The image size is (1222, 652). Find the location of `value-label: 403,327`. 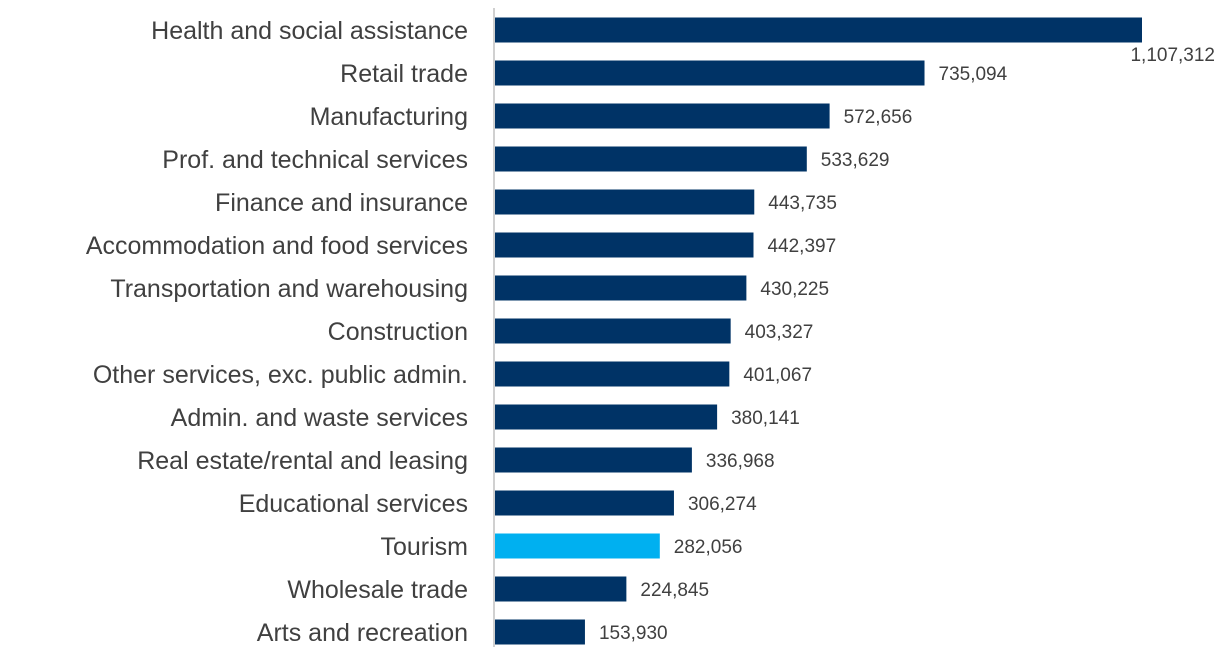

value-label: 403,327 is located at coordinates (779, 332).